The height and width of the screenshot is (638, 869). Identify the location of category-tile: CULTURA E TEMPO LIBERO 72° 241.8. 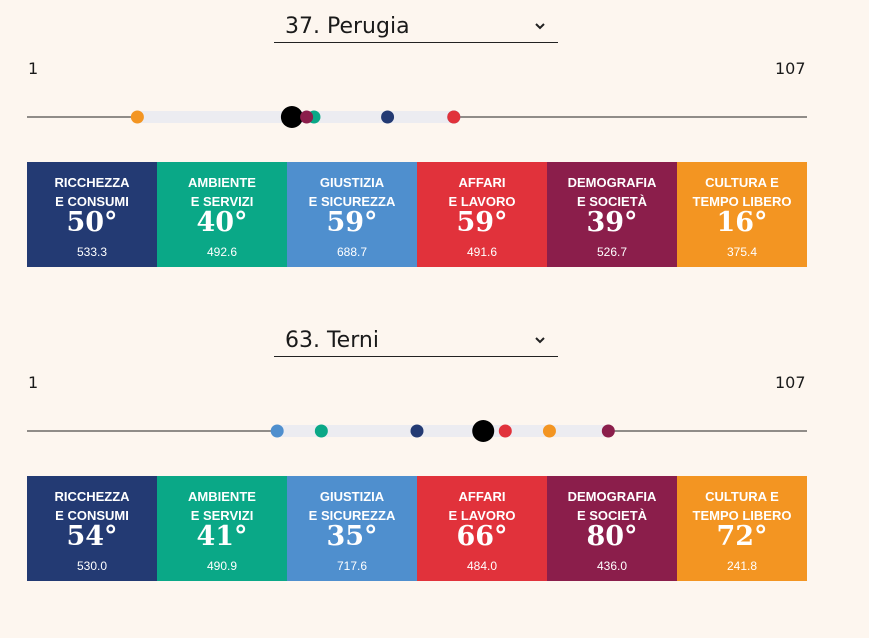
(742, 528).